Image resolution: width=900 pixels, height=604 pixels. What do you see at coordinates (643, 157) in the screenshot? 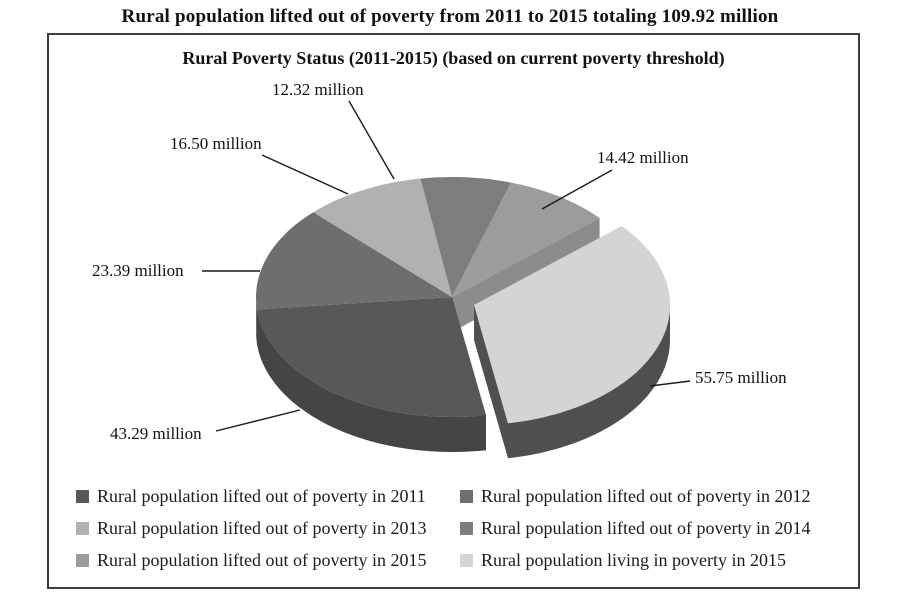
I see `data-label: 14.42 million` at bounding box center [643, 157].